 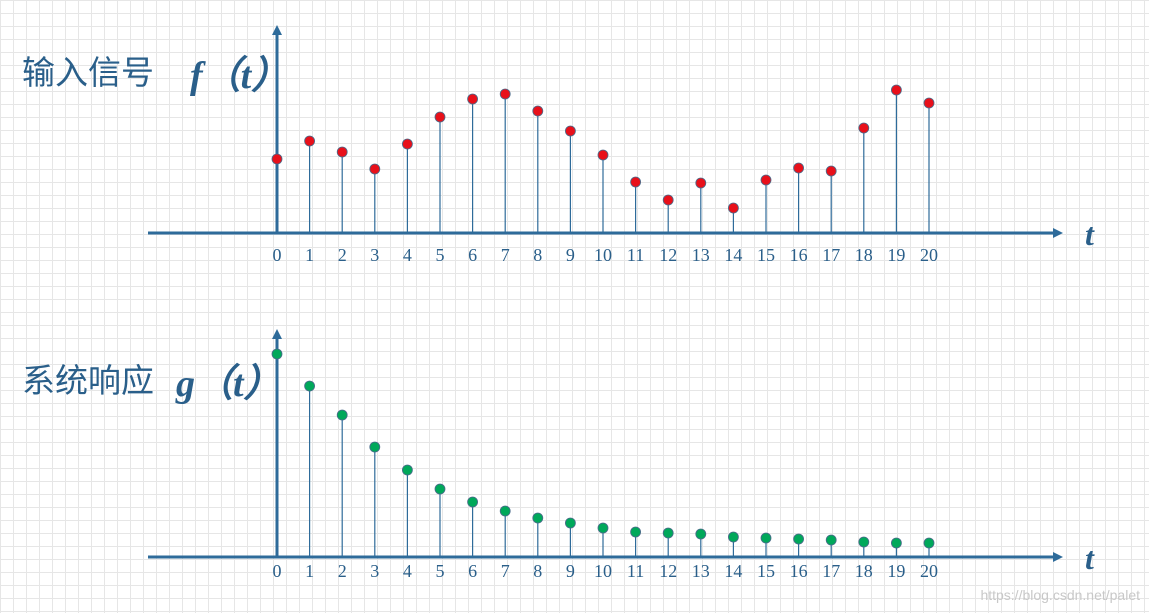 I want to click on chart-title: 输入信号, so click(x=88, y=72).